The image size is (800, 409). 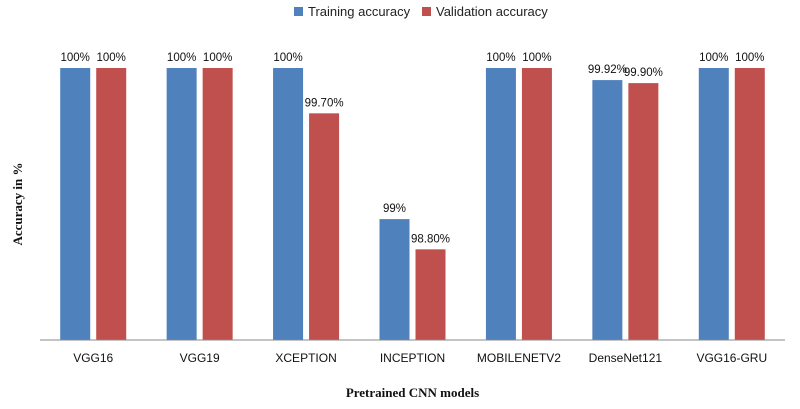 I want to click on bar-densenet121-validation, so click(x=643, y=211).